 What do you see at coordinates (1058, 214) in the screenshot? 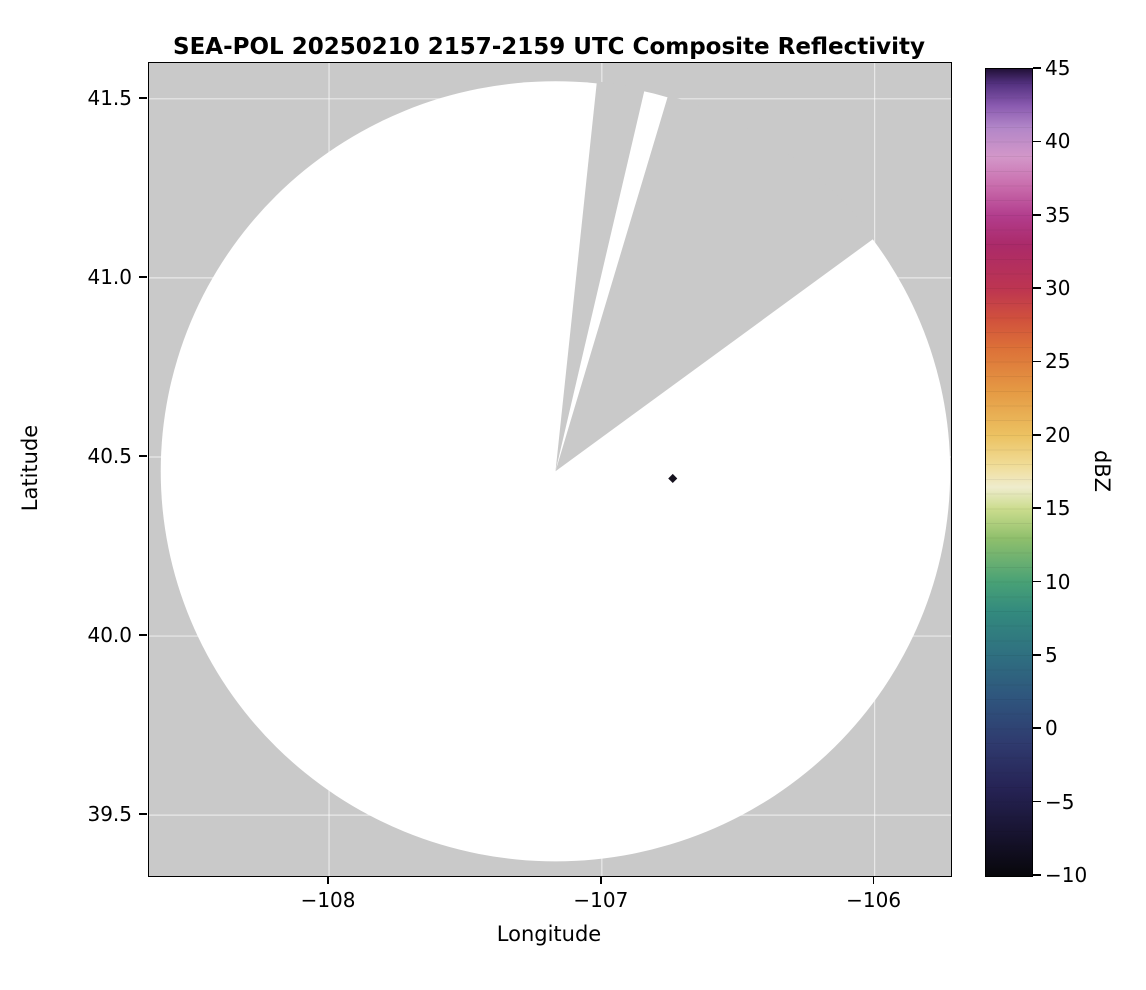
I see `colorbar-tick-label: 35` at bounding box center [1058, 214].